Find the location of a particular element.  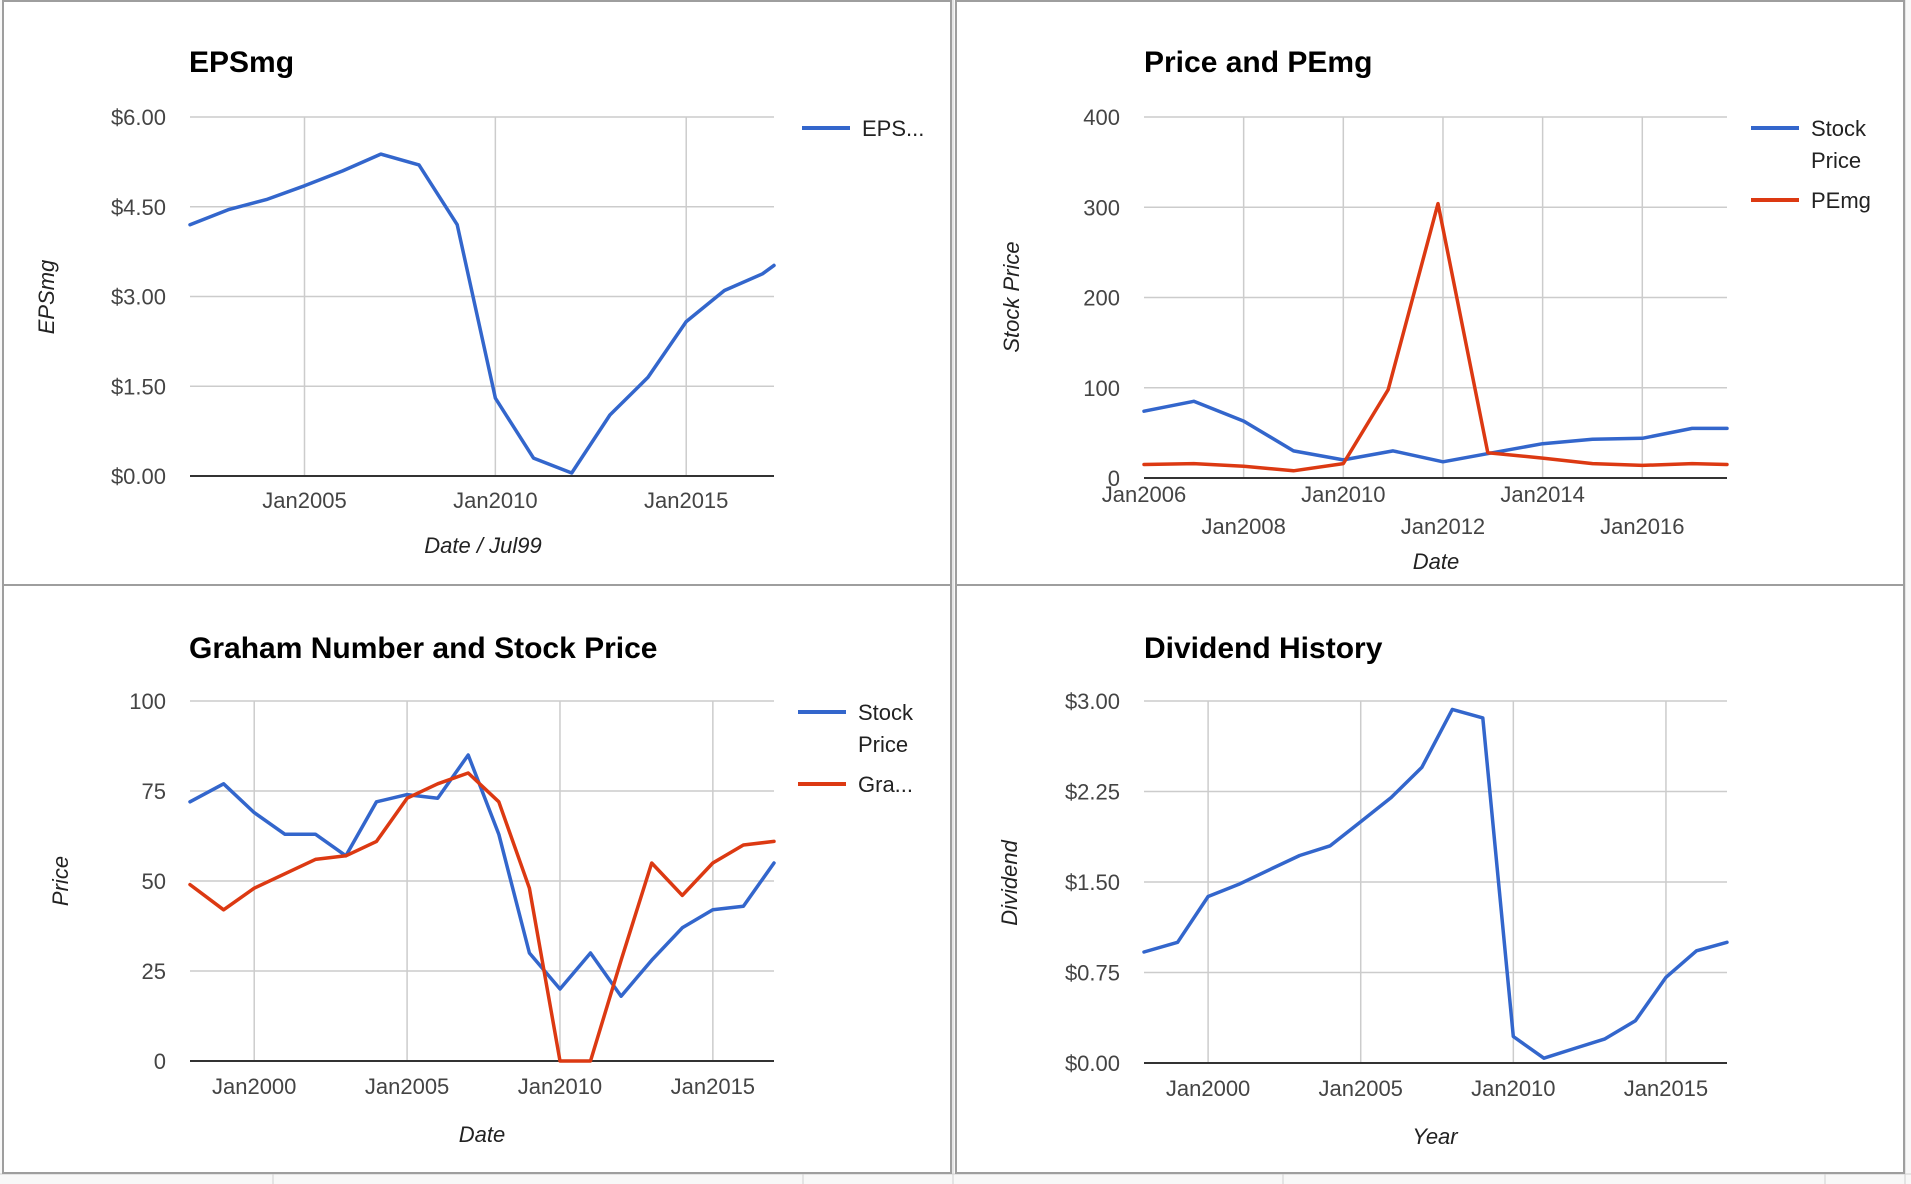

x-tick-label: Jan2012 is located at coordinates (1443, 526).